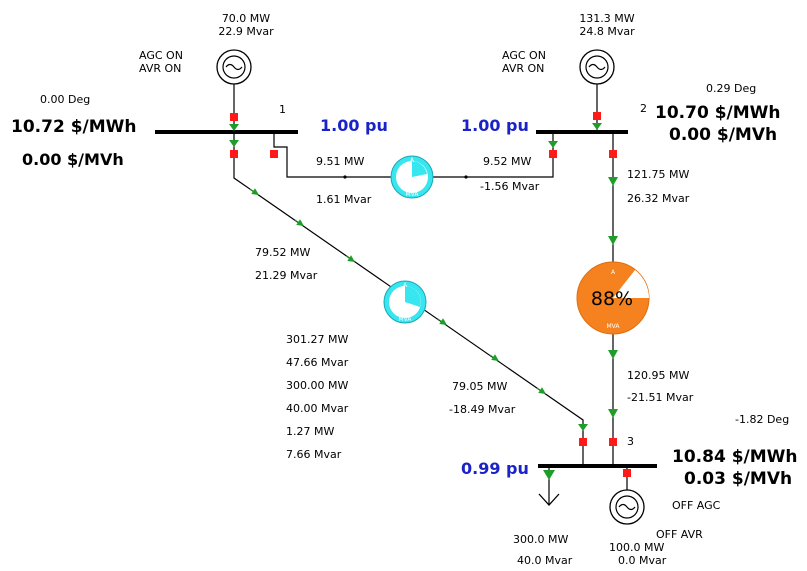 This screenshot has height=571, width=807. What do you see at coordinates (282, 252) in the screenshot?
I see `line13-from-mw: 79.52 MW` at bounding box center [282, 252].